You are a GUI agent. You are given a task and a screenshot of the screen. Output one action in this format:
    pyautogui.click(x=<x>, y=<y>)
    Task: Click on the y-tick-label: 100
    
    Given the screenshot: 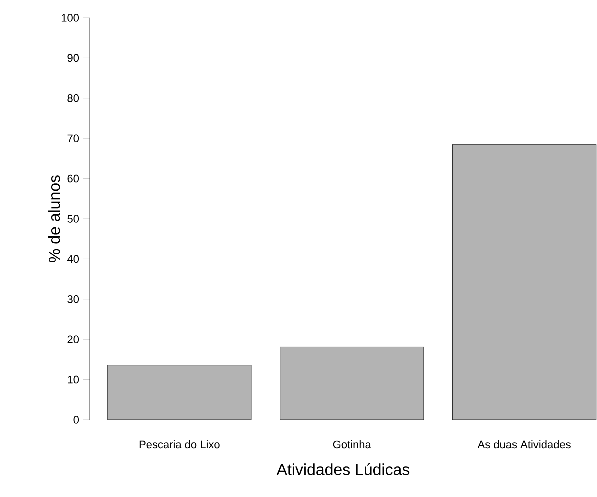 What is the action you would take?
    pyautogui.click(x=71, y=18)
    